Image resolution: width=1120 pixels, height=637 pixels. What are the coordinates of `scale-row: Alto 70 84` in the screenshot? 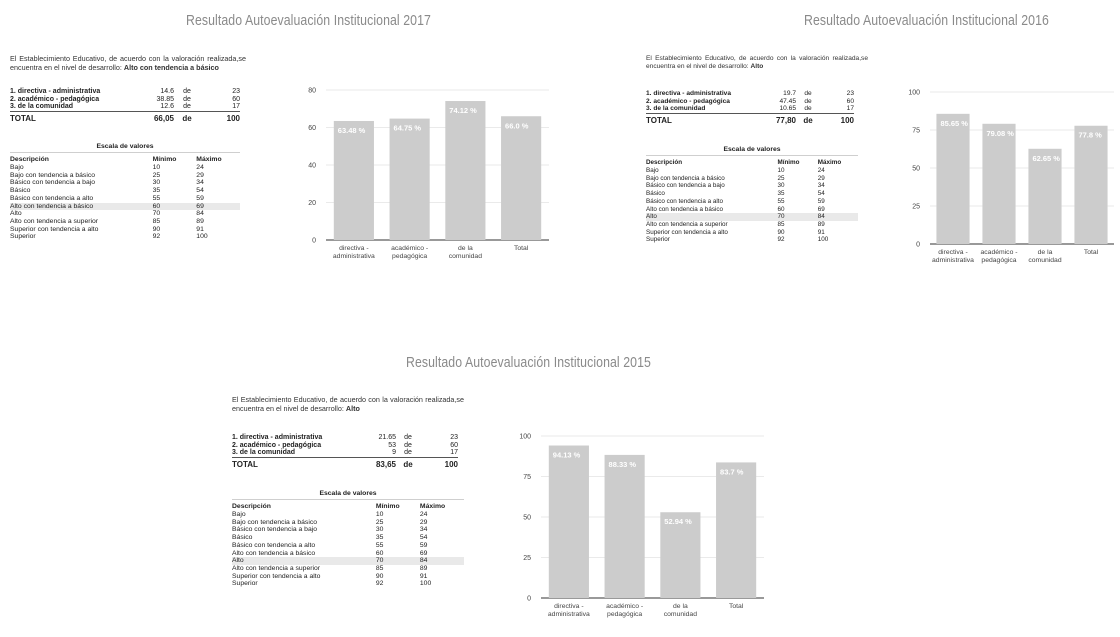 It's located at (348, 561).